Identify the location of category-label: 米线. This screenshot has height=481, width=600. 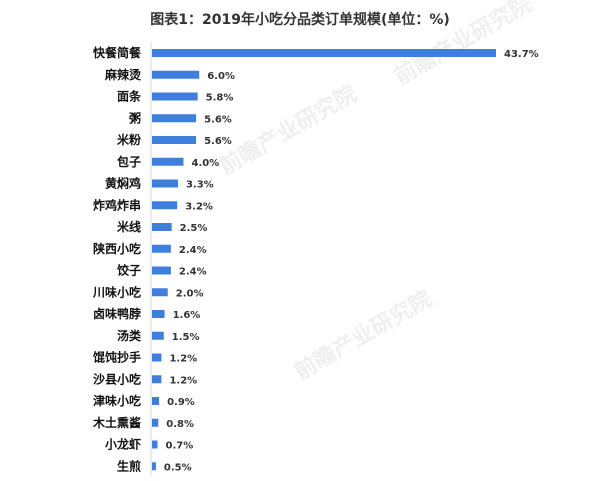
(129, 226).